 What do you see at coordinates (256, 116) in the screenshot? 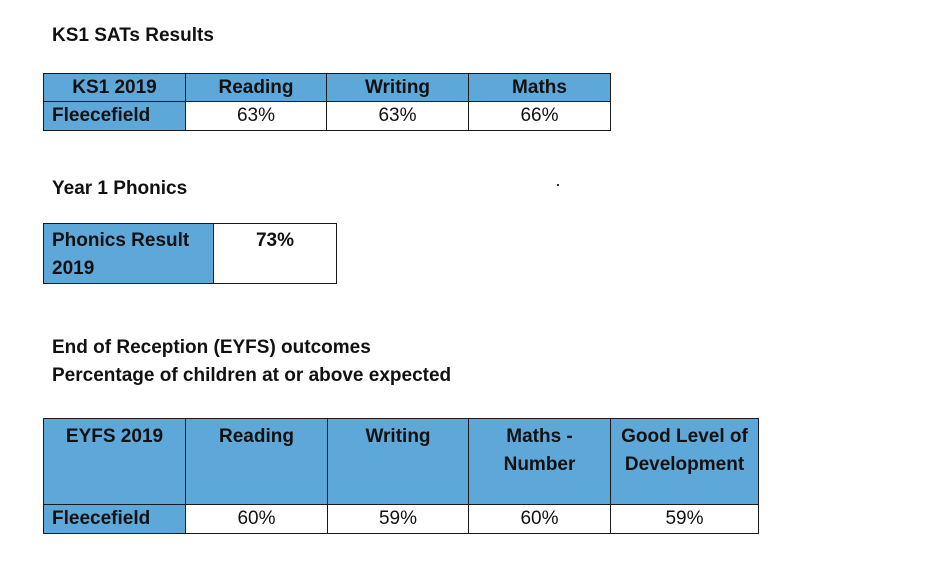
I see `ks1-value-reading: 63%` at bounding box center [256, 116].